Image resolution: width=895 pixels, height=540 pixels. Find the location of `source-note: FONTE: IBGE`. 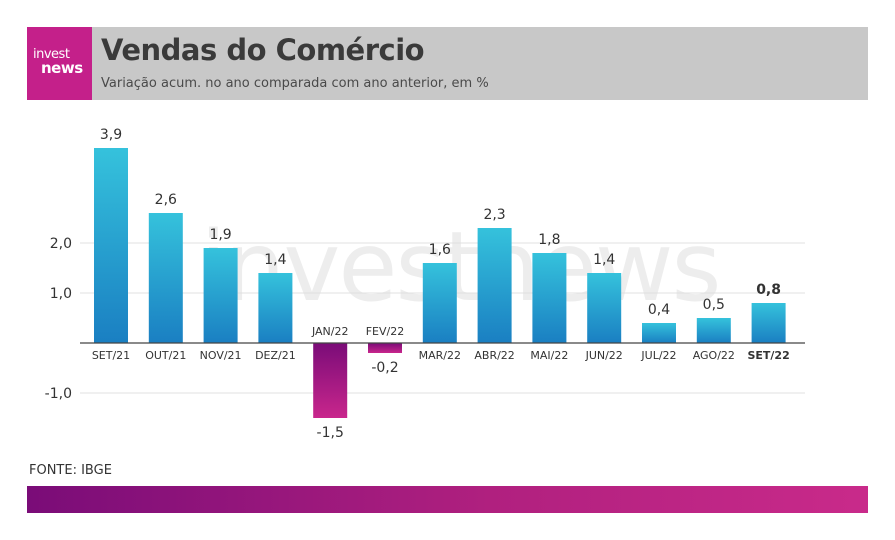

source-note: FONTE: IBGE is located at coordinates (70, 470).